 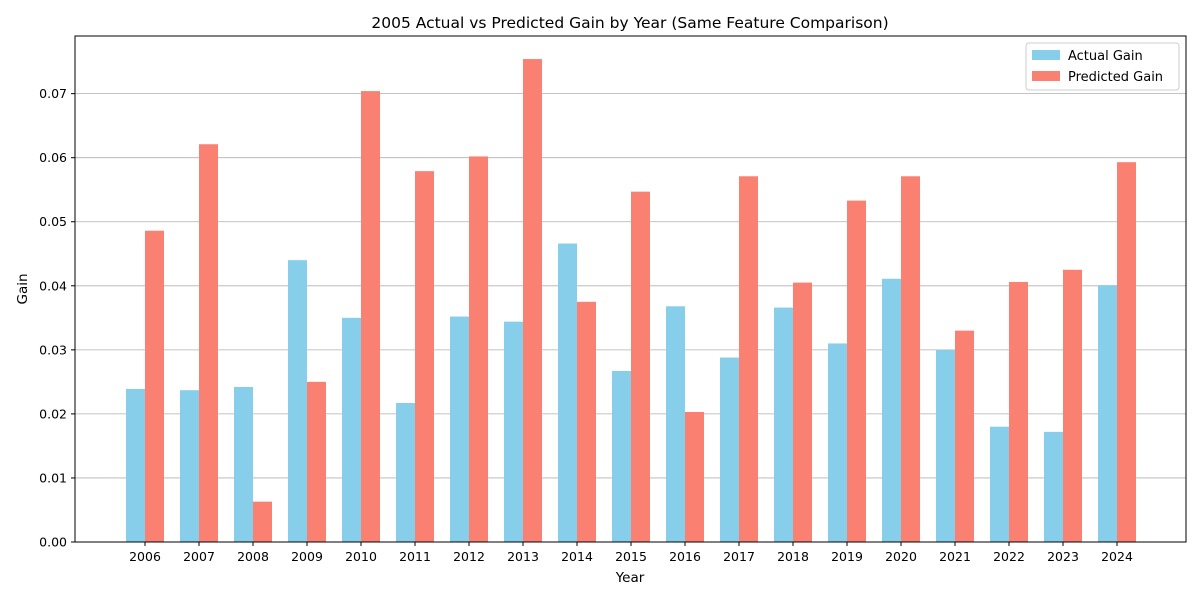 I want to click on y-tick-label: 0.07, so click(x=53, y=93).